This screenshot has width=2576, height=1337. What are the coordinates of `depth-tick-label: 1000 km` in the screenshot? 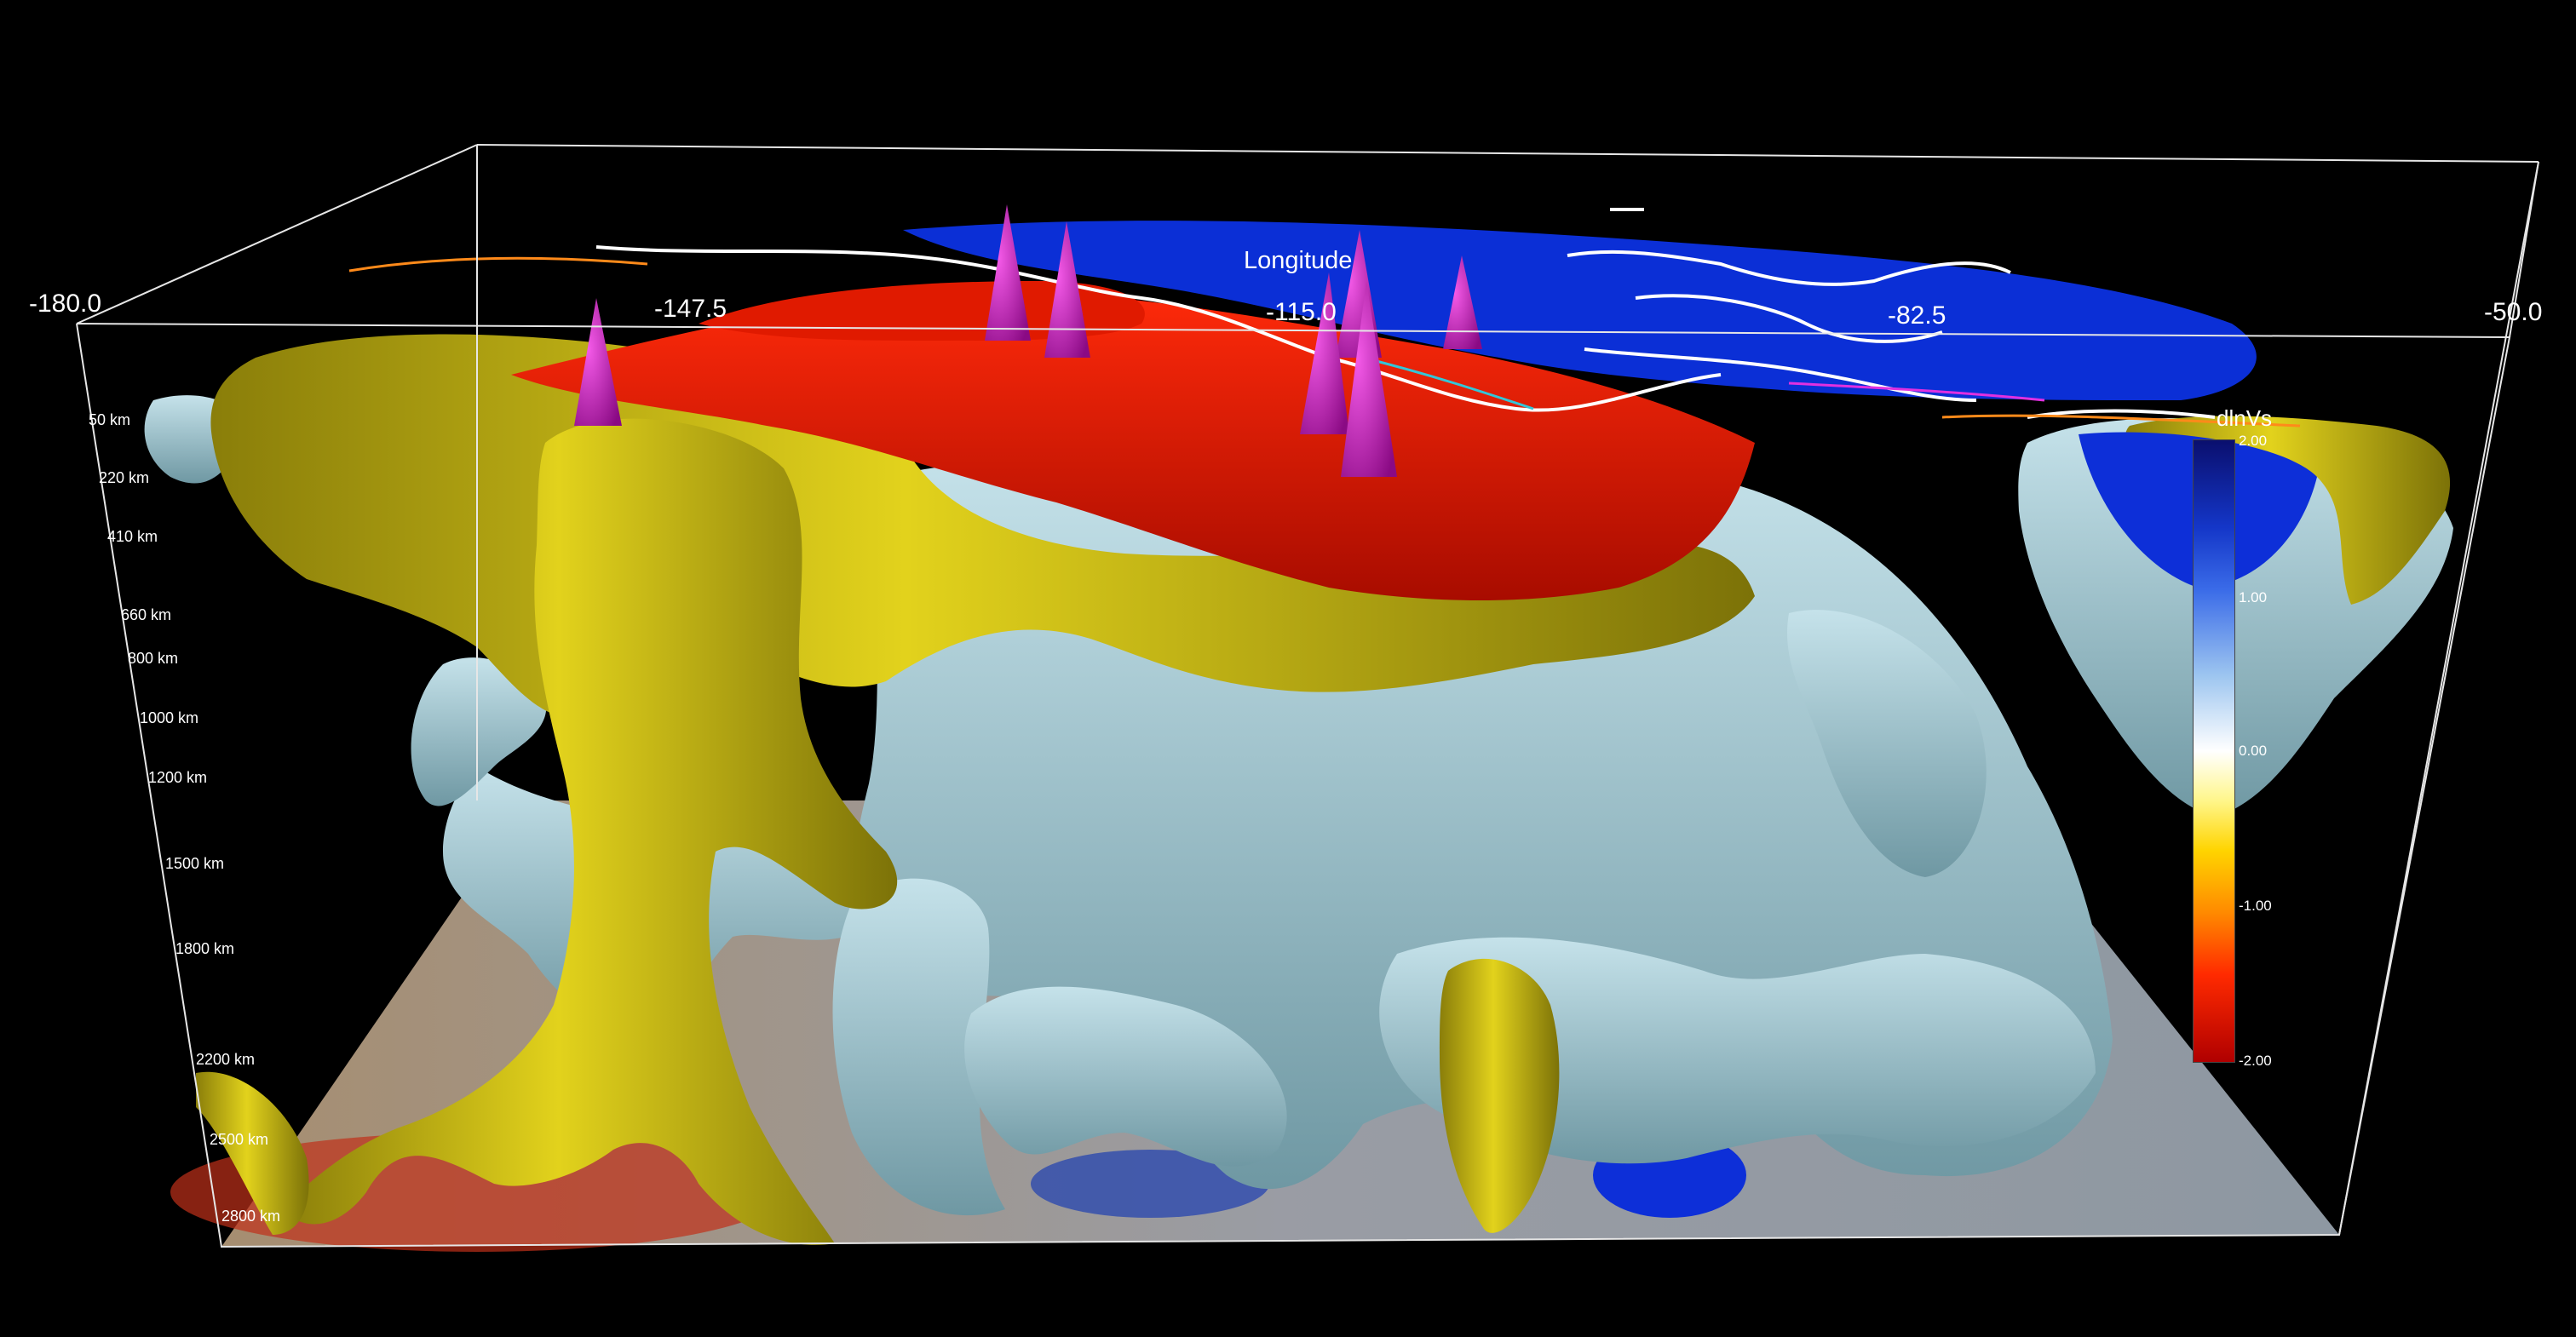 It's located at (170, 718).